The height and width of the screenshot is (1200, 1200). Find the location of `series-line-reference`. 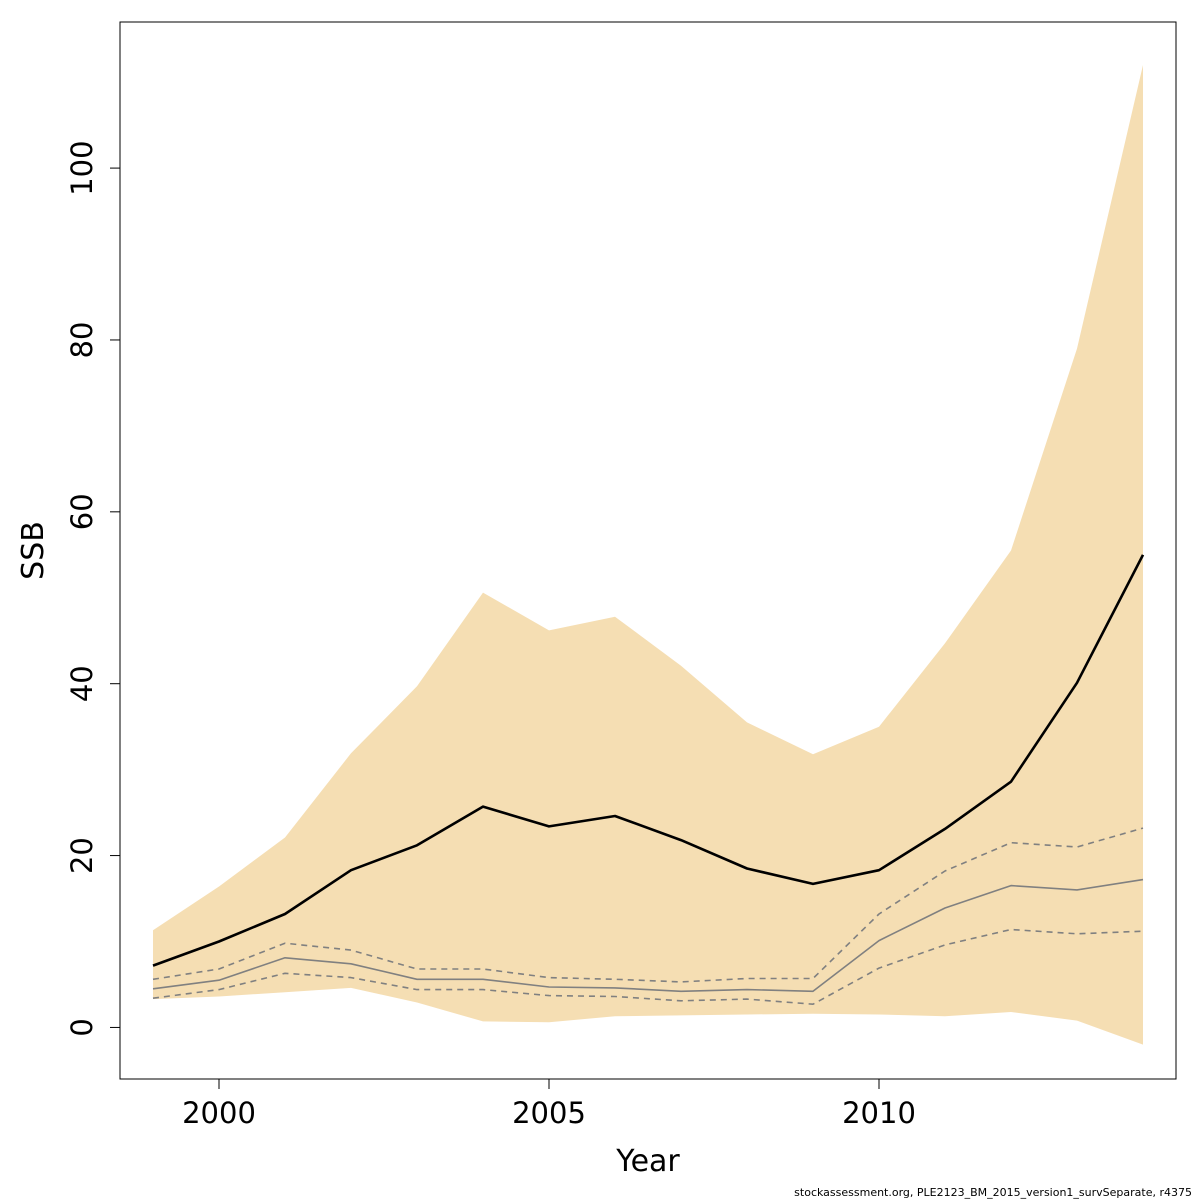

series-line-reference is located at coordinates (648, 935).